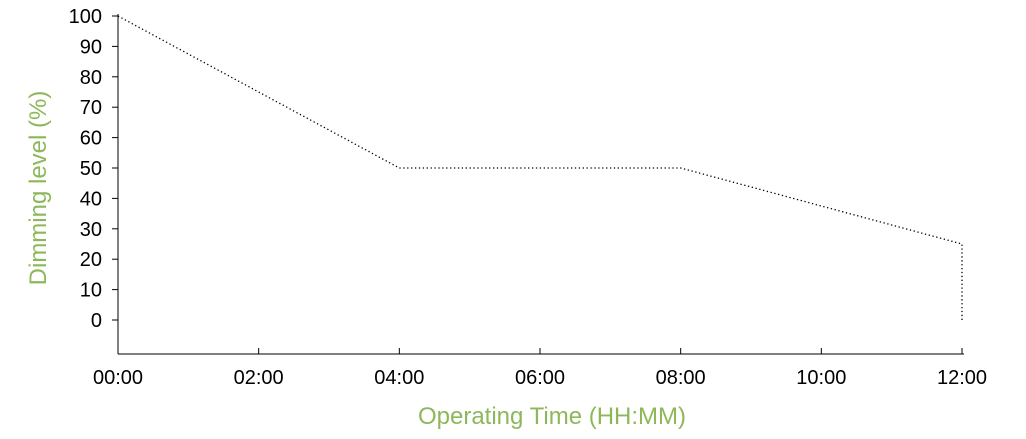 The height and width of the screenshot is (439, 1026). Describe the element at coordinates (552, 416) in the screenshot. I see `x-axis-title: Operating Time (HH:MM)` at that location.